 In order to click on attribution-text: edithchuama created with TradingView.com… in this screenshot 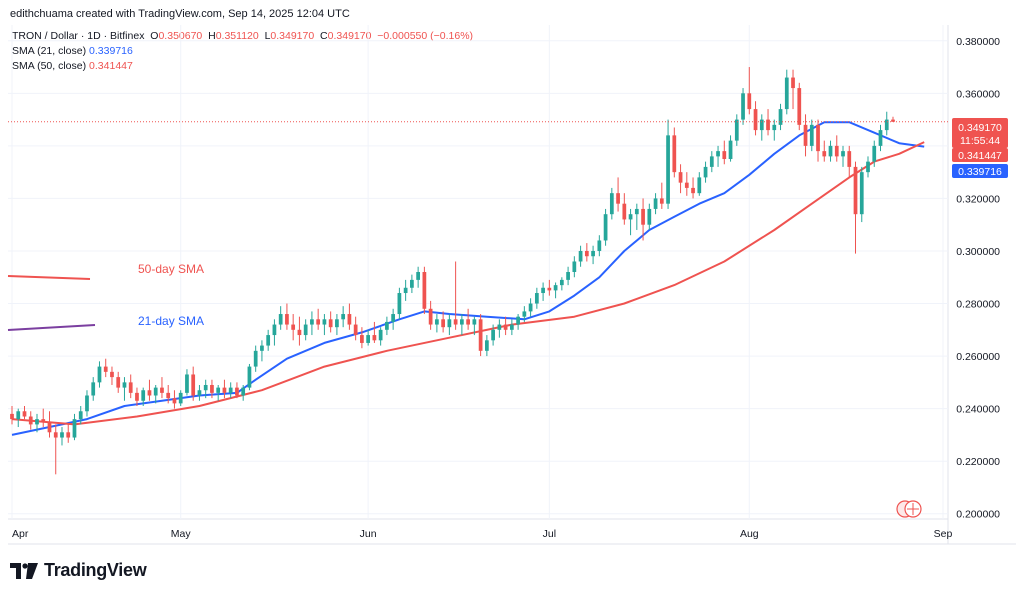, I will do `click(180, 14)`.